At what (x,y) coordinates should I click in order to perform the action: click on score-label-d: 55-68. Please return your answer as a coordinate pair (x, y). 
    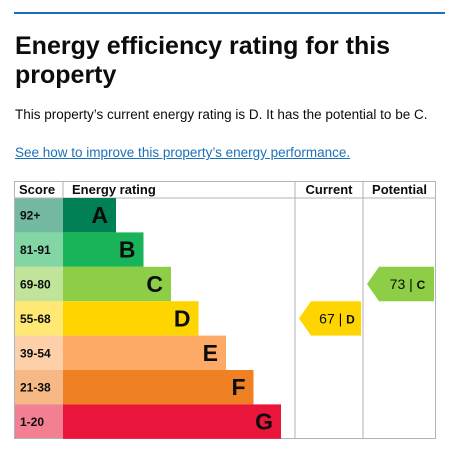
    Looking at the image, I should click on (35, 319).